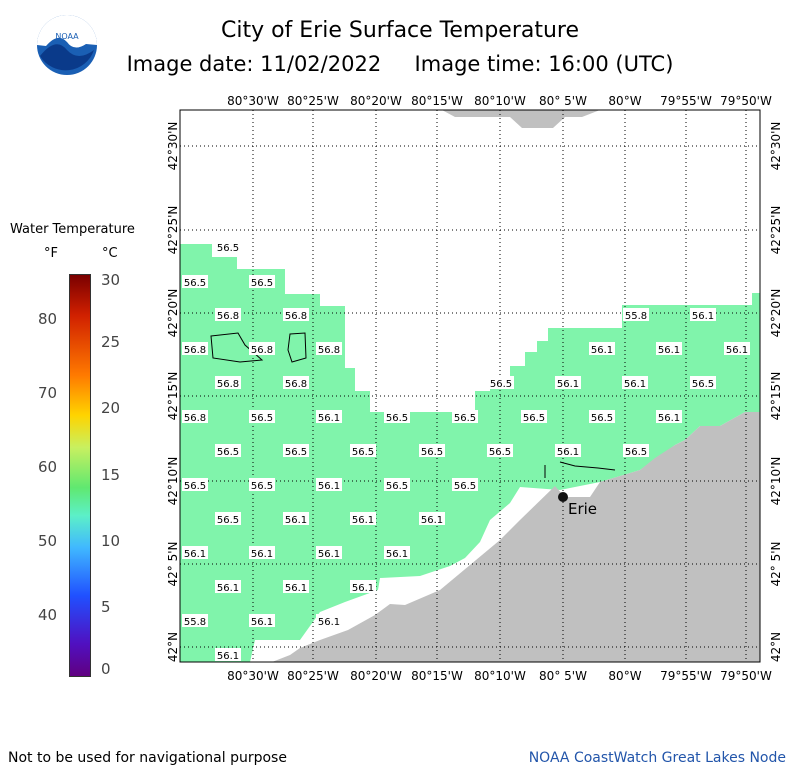 Image resolution: width=800 pixels, height=775 pixels. I want to click on erie-city-marker, so click(563, 497).